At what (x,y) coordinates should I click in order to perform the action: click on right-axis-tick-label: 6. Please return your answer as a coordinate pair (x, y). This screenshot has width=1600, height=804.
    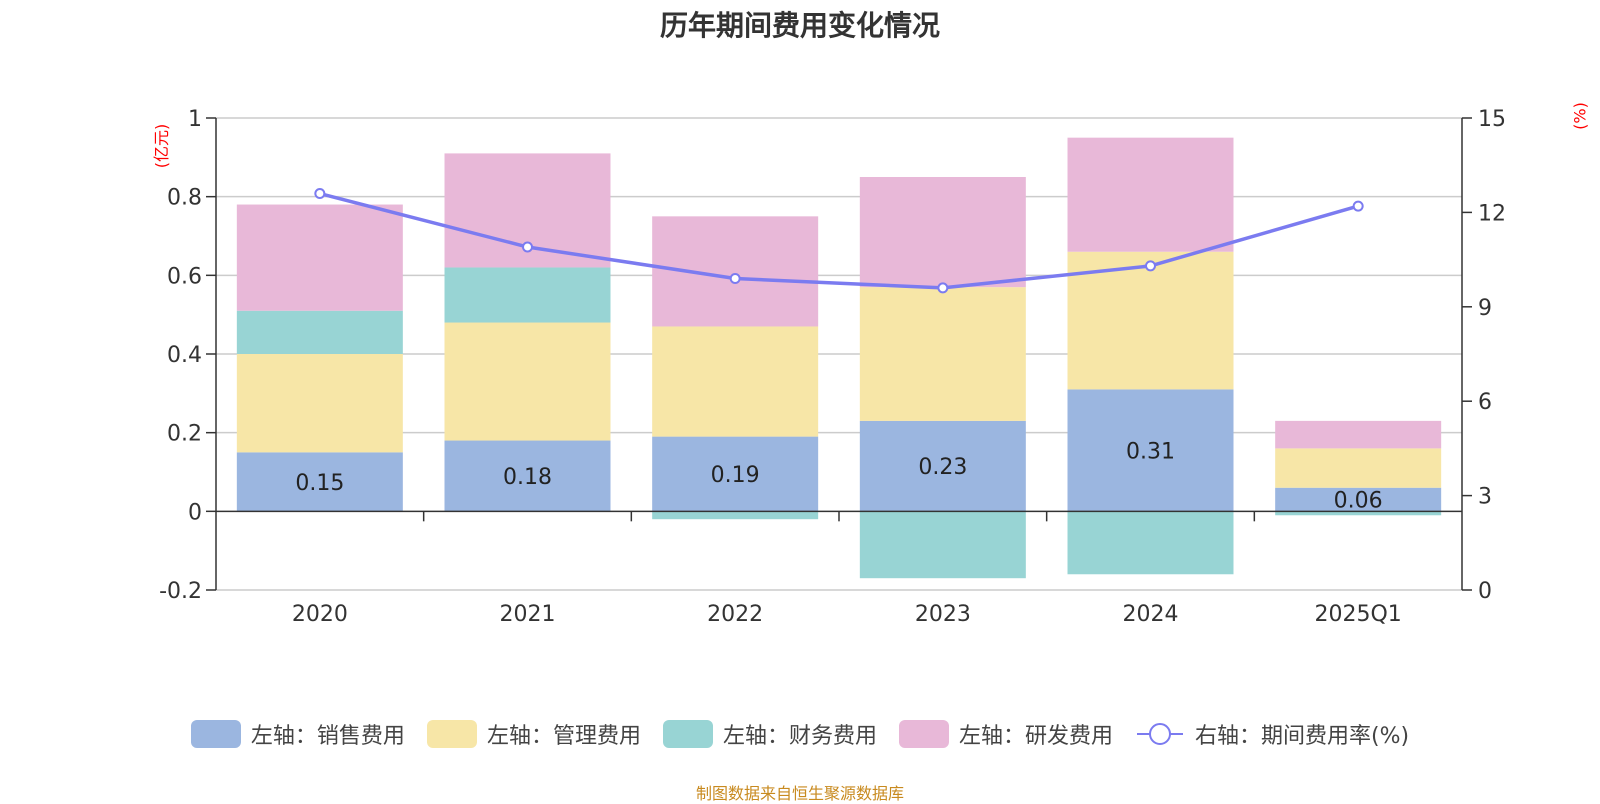
    Looking at the image, I should click on (1485, 402).